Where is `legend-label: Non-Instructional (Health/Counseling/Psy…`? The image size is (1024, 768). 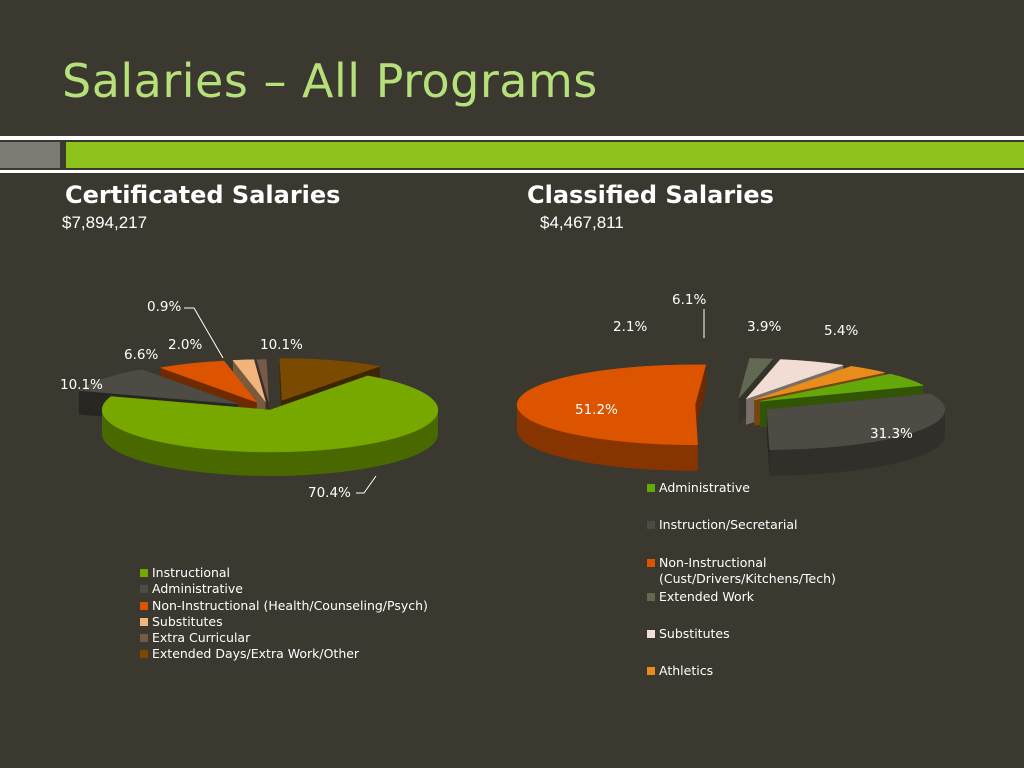
legend-label: Non-Instructional (Health/Counseling/Psy… is located at coordinates (290, 605).